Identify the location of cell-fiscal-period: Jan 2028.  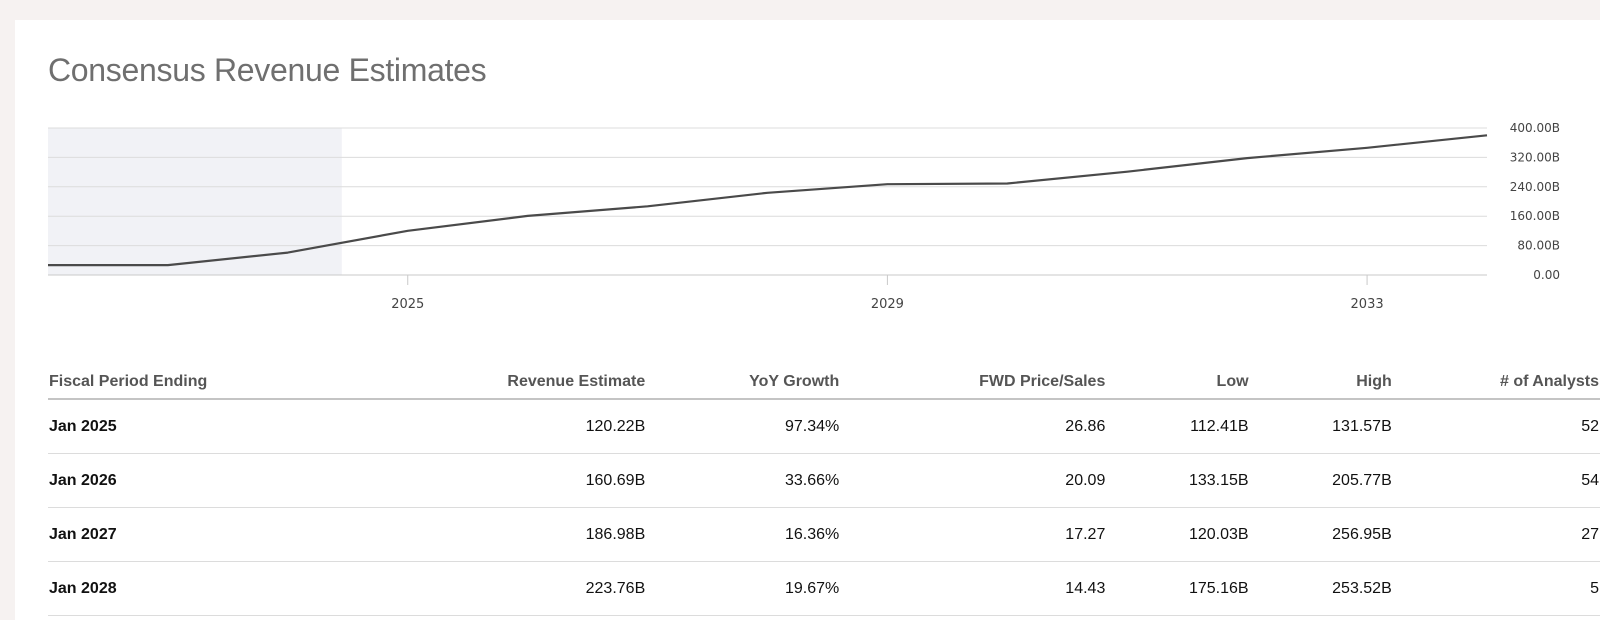
(199, 588).